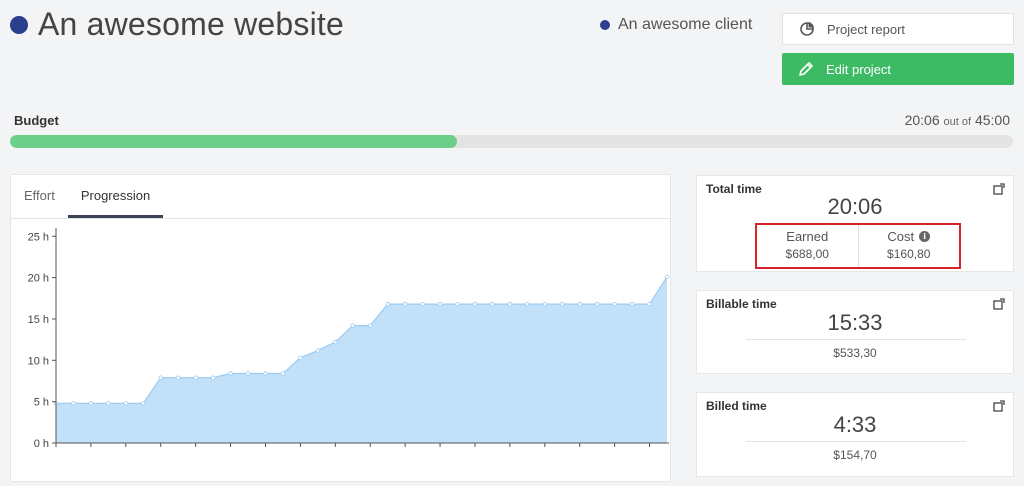  Describe the element at coordinates (41, 444) in the screenshot. I see `y-tick-label: 0 h` at that location.